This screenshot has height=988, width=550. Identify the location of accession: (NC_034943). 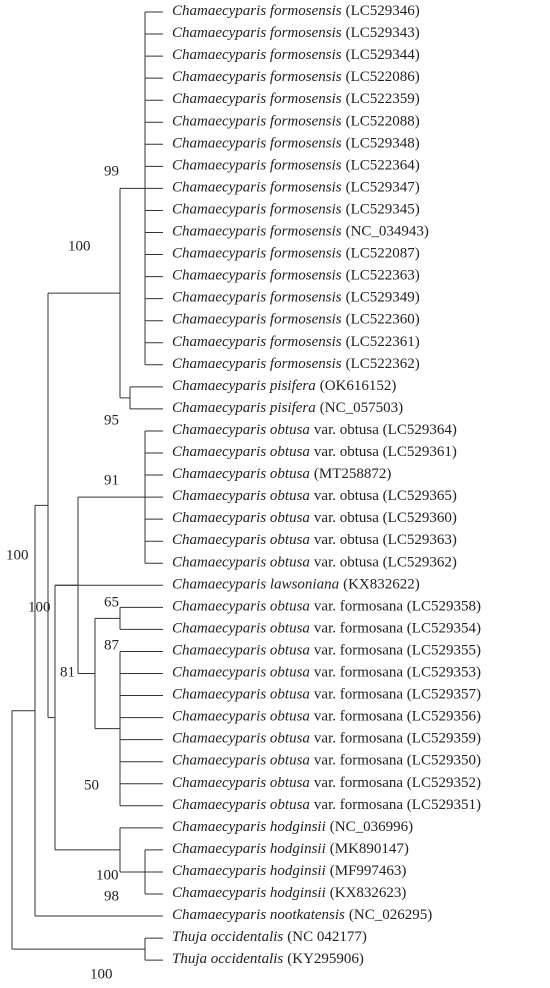
(387, 232).